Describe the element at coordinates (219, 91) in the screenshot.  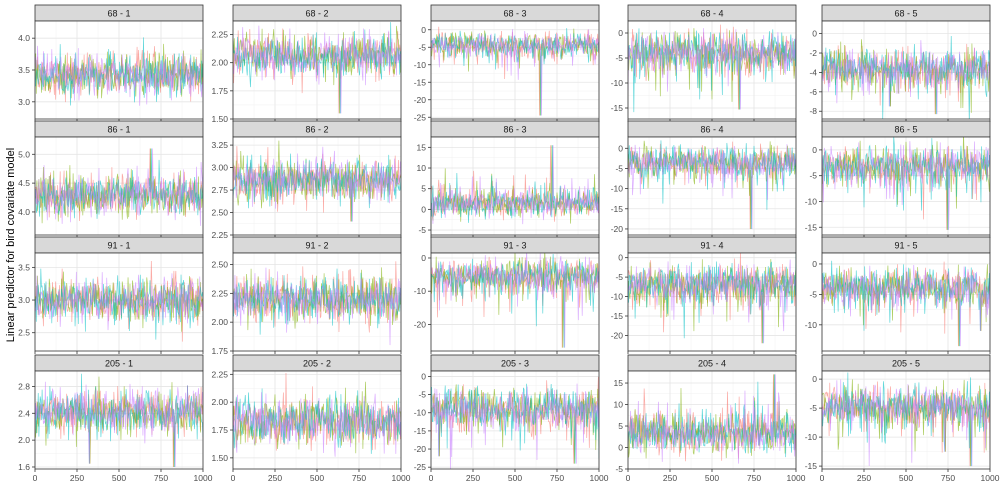
I see `y-tick-label: 1.75` at that location.